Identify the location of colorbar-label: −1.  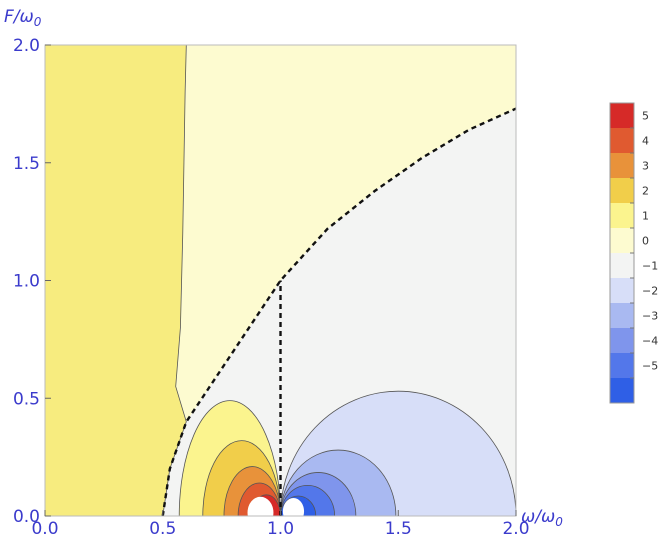
(650, 266).